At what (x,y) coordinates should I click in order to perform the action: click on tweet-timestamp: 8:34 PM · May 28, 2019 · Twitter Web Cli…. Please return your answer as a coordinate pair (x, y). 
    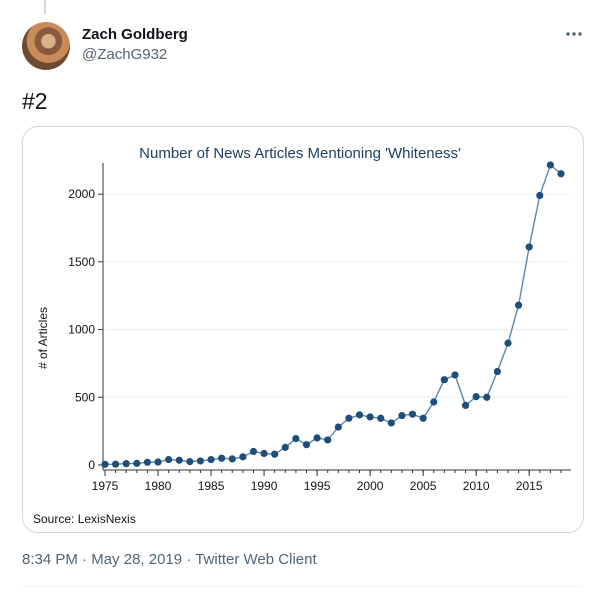
    Looking at the image, I should click on (169, 559).